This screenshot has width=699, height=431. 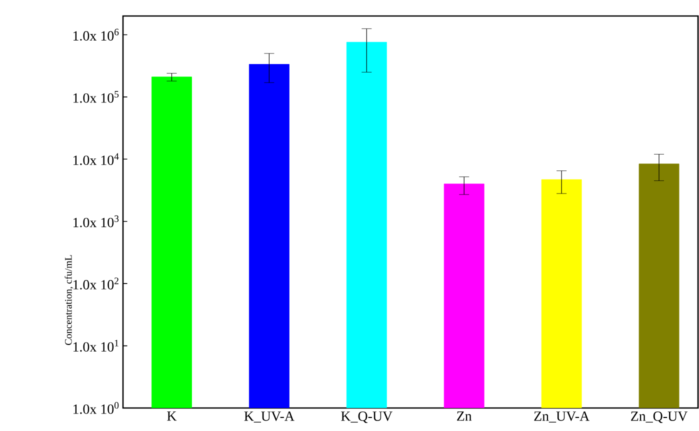 What do you see at coordinates (96, 408) in the screenshot?
I see `y-tick-label: 1.0x 10$^{0}$` at bounding box center [96, 408].